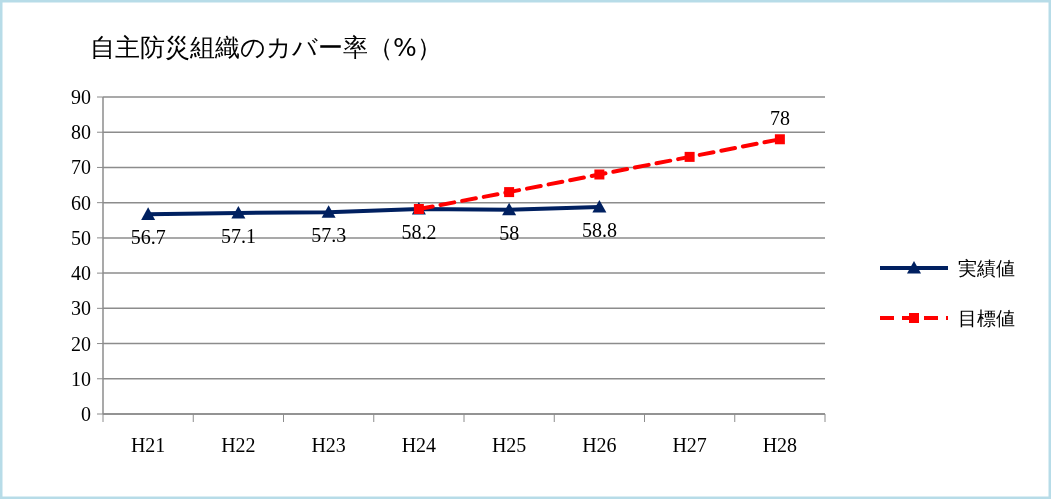 Image resolution: width=1051 pixels, height=499 pixels. I want to click on legend-label: 実績値, so click(986, 267).